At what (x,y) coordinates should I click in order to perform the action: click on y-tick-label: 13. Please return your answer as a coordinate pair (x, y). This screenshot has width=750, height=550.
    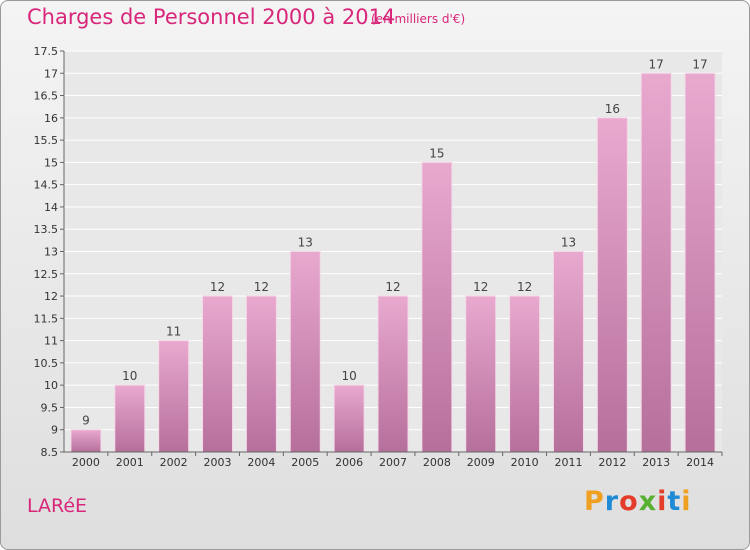
    Looking at the image, I should click on (51, 252).